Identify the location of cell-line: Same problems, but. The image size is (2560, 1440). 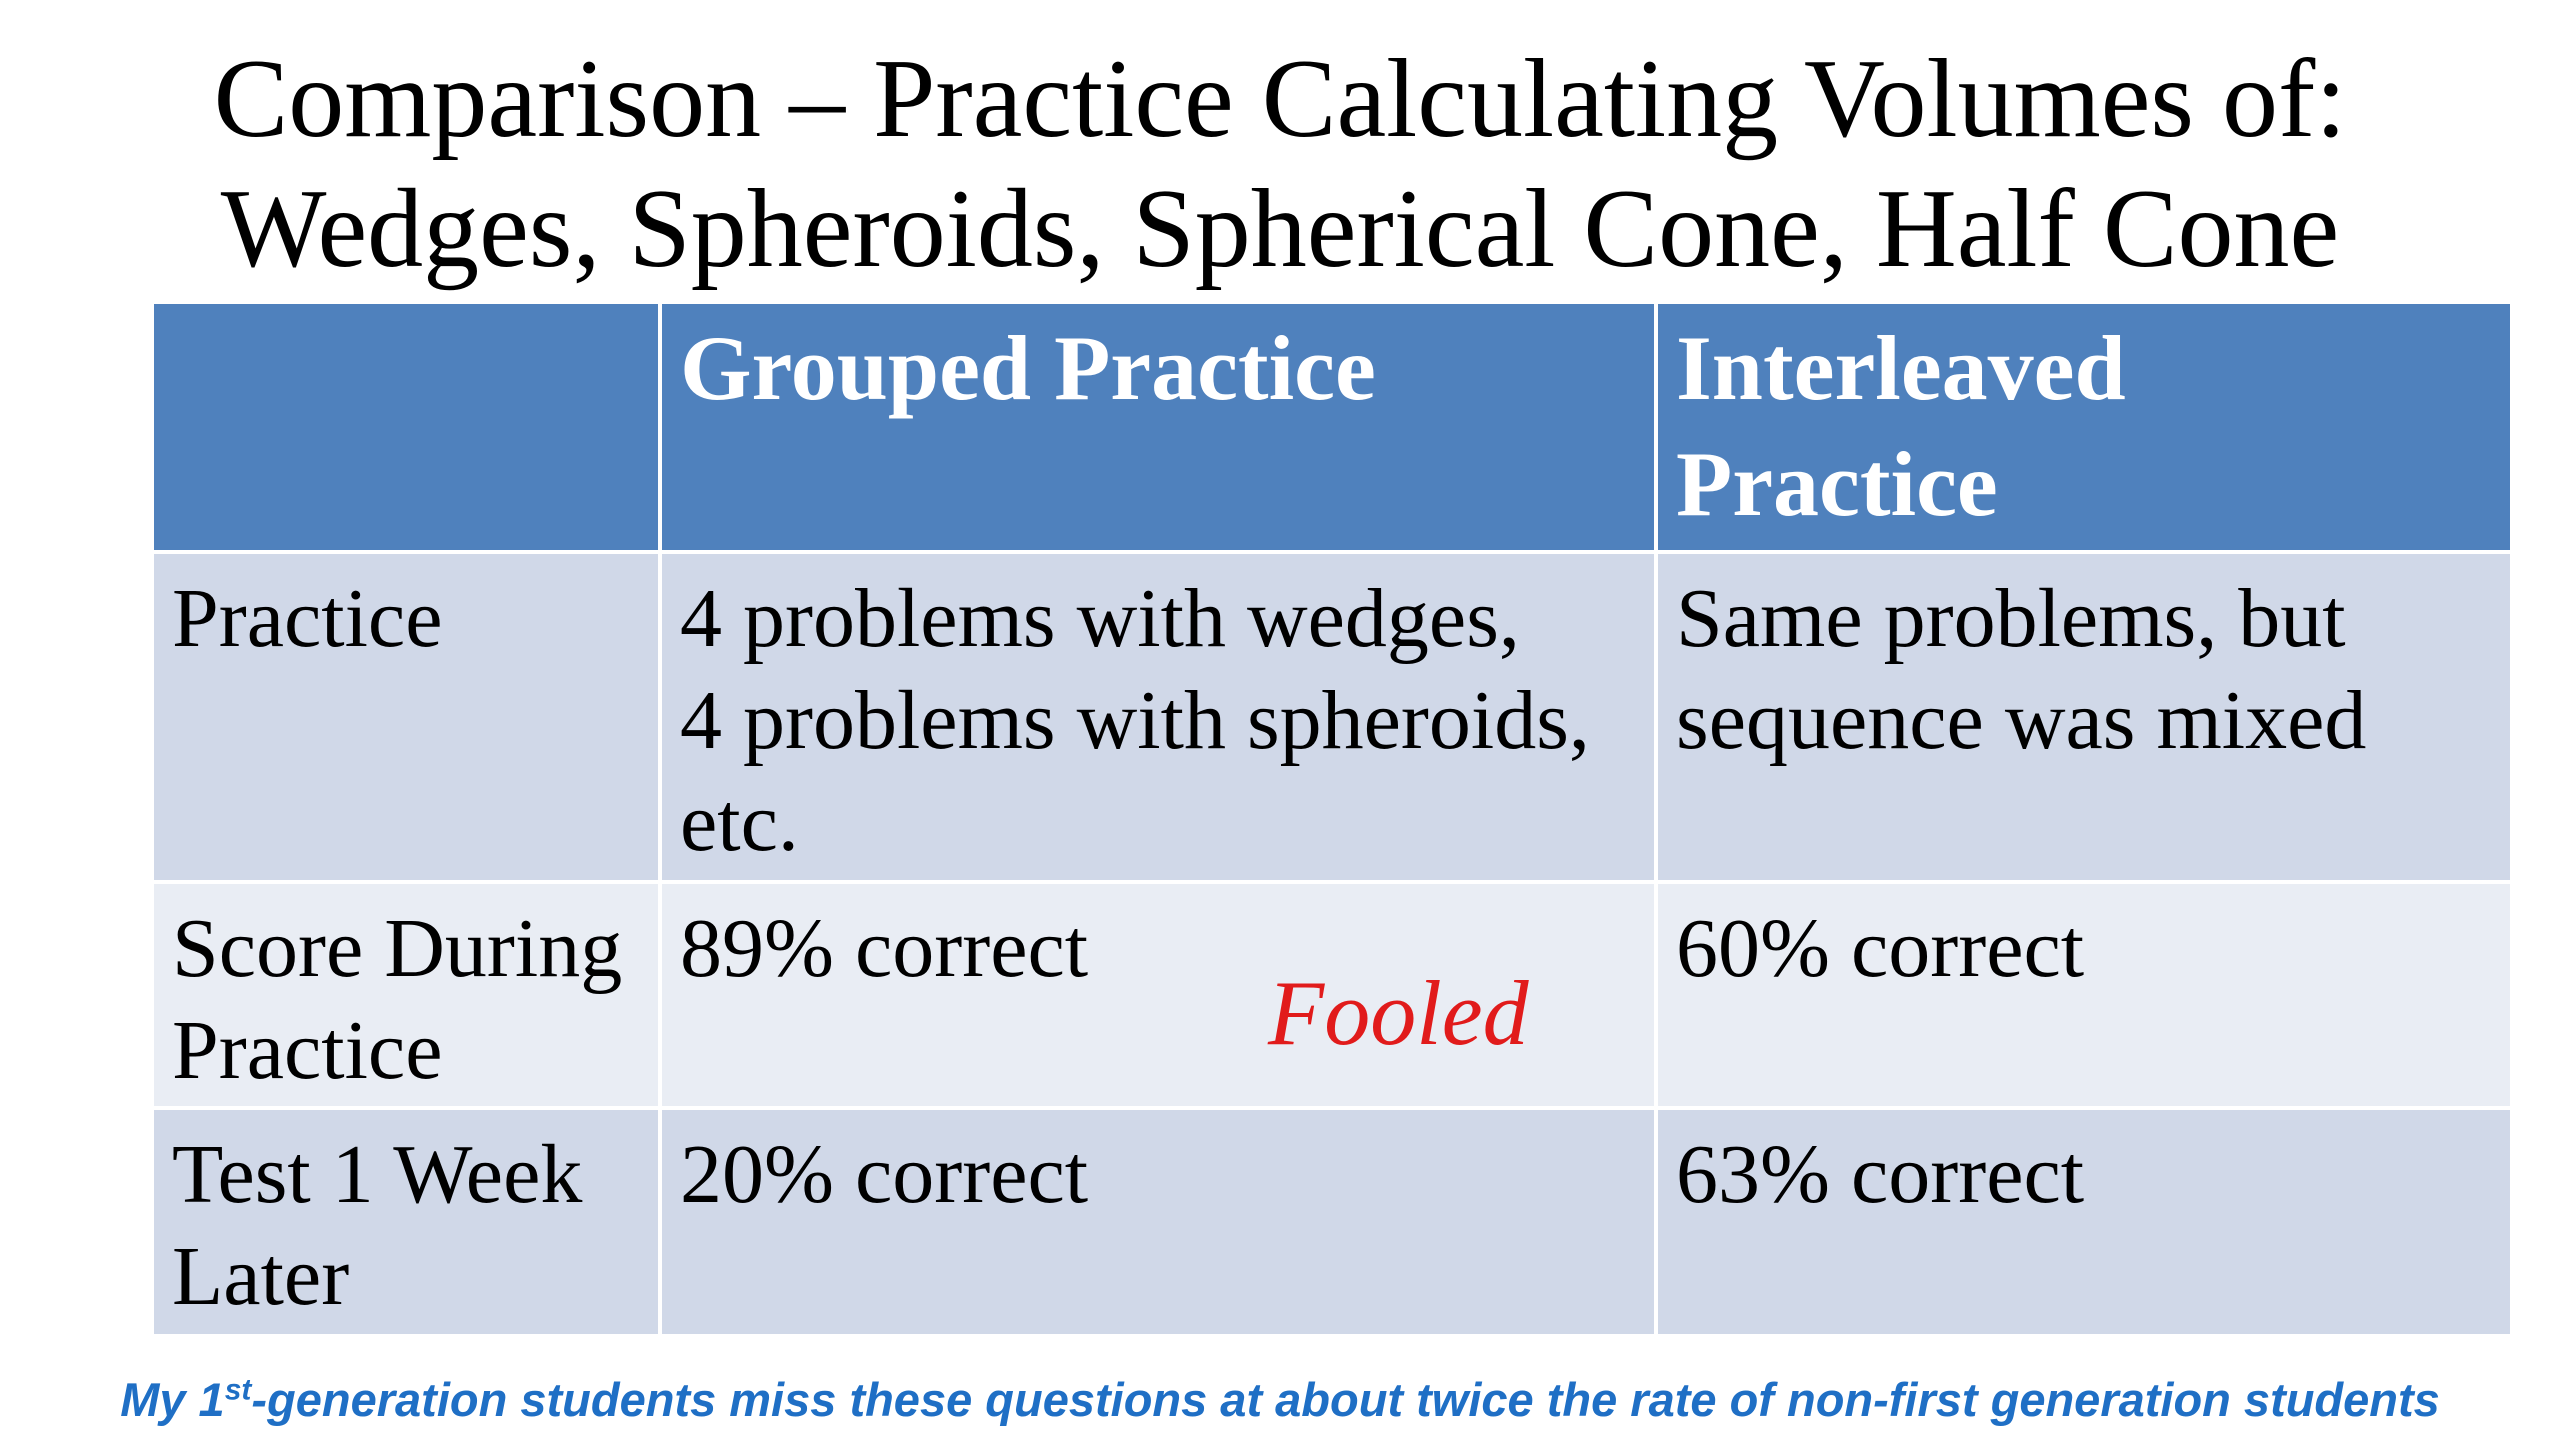
(2011, 618).